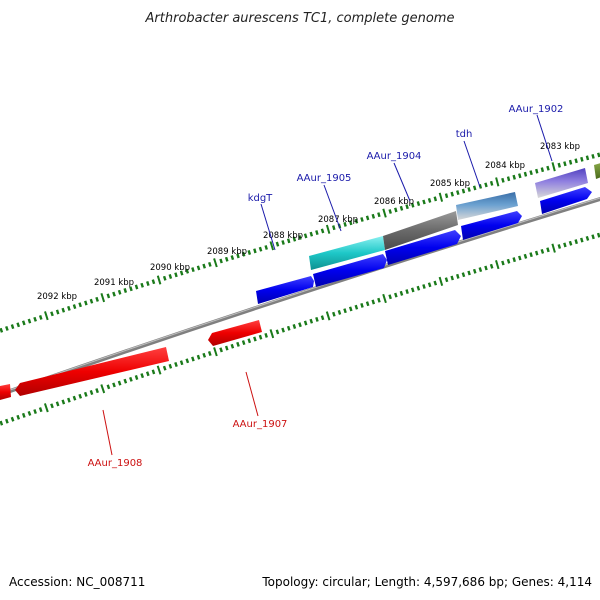 The image size is (600, 600). What do you see at coordinates (285, 290) in the screenshot?
I see `gene-arrow-kdgt` at bounding box center [285, 290].